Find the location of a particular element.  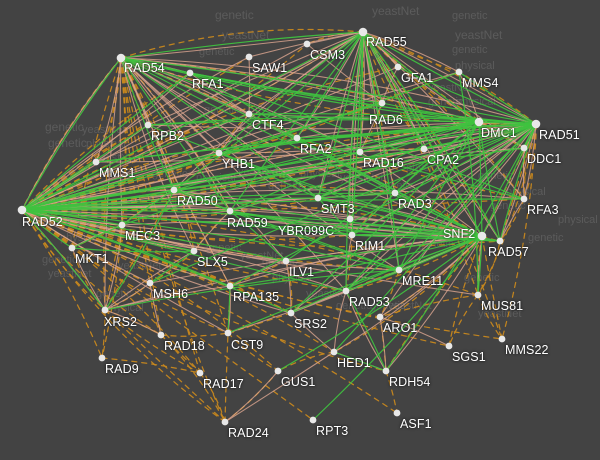

graph-node-rad24 is located at coordinates (225, 422).